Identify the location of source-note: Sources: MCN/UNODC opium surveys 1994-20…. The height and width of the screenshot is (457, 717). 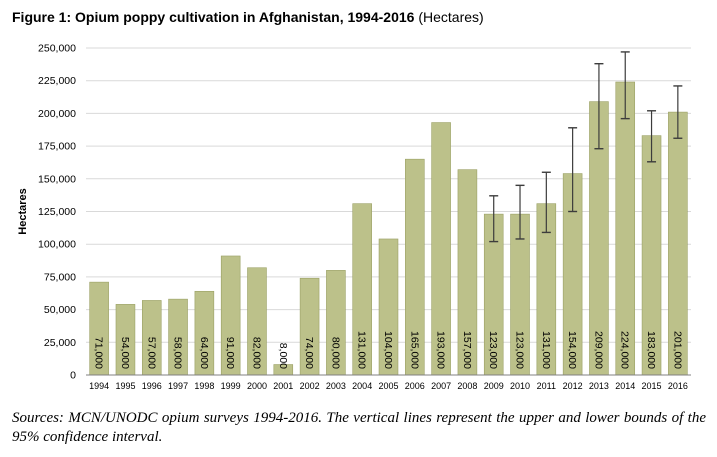
(359, 427).